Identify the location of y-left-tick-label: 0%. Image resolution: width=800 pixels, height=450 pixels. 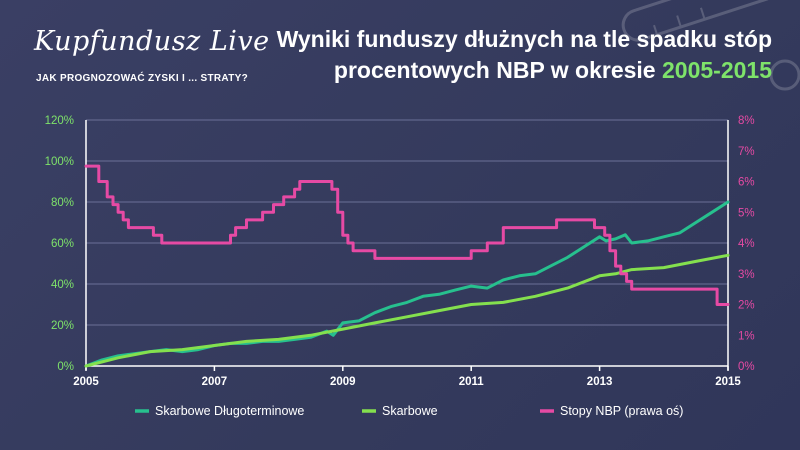
(65, 367).